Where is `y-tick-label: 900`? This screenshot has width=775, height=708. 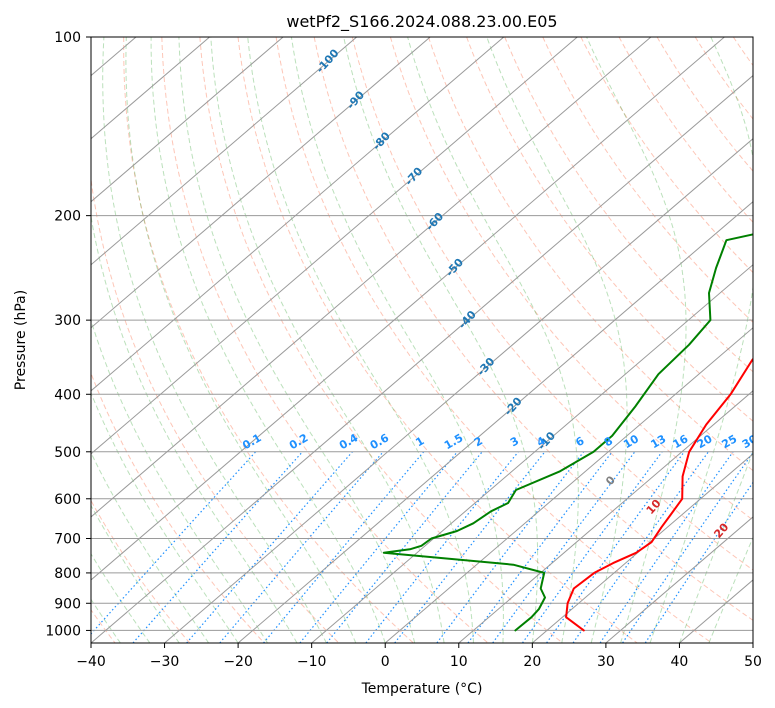 y-tick-label: 900 is located at coordinates (67, 604).